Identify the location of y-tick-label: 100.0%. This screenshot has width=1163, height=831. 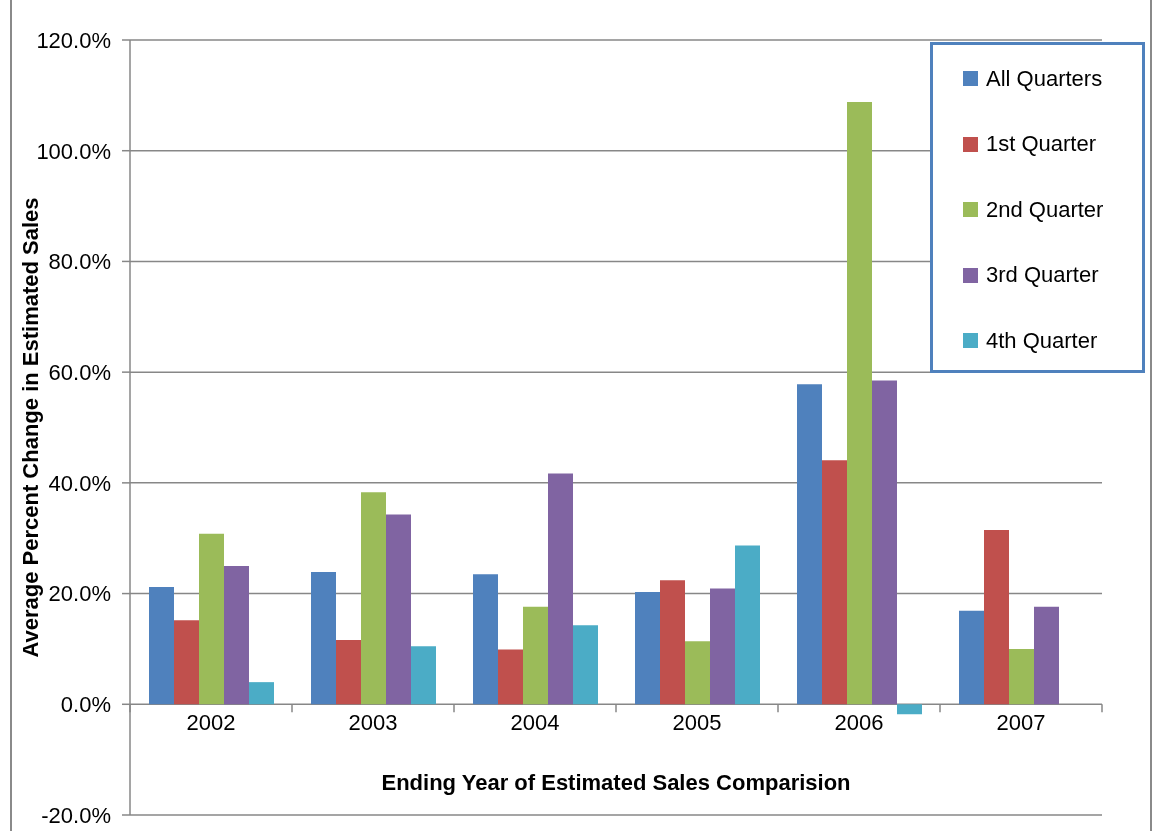
(73, 151).